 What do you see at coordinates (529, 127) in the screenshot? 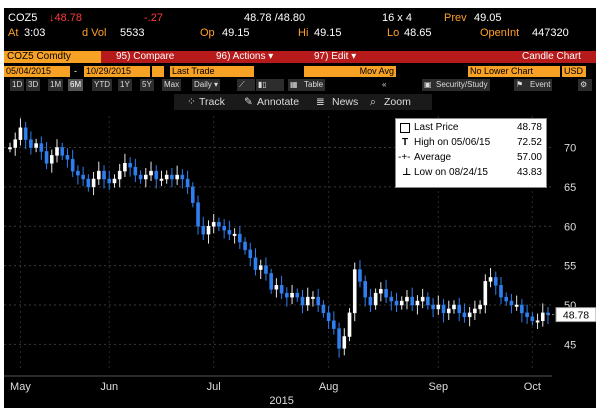
I see `legend-last-price-value: 48.78` at bounding box center [529, 127].